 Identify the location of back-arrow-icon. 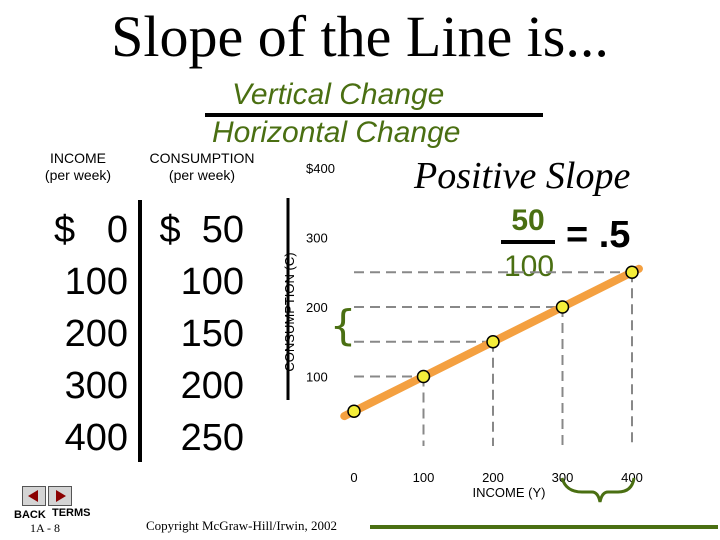
(33, 496).